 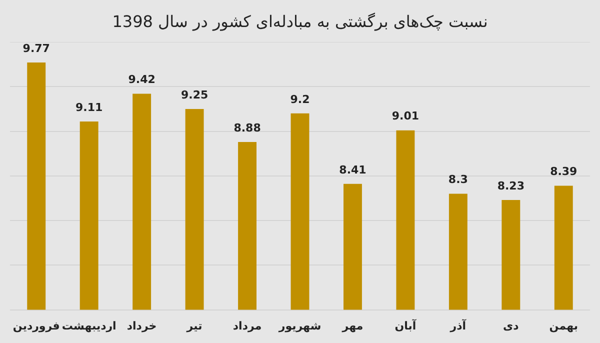 I want to click on data-label: 9.77, so click(x=36, y=48).